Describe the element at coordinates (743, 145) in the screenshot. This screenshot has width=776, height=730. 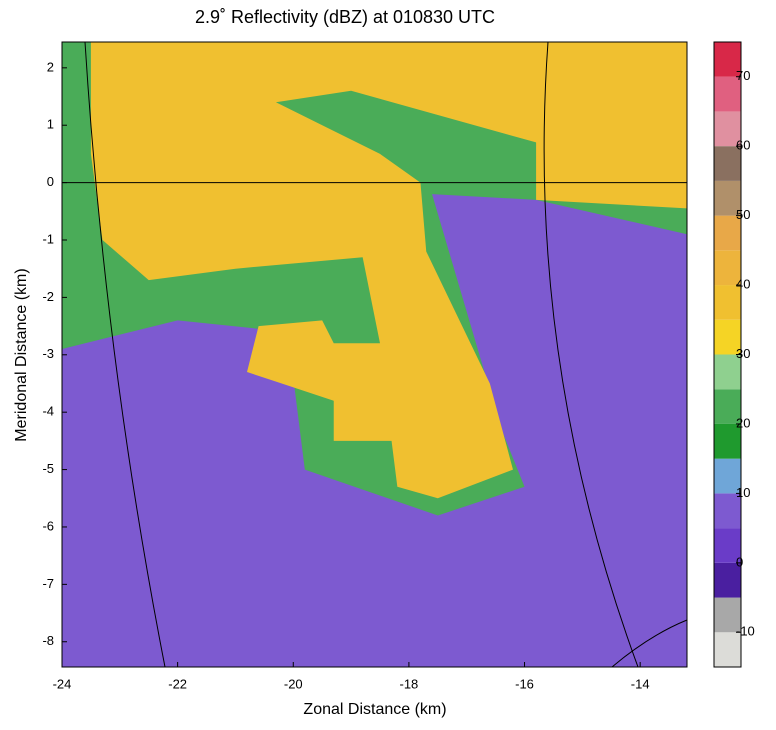
I see `colorbar-tick-label: 60` at that location.